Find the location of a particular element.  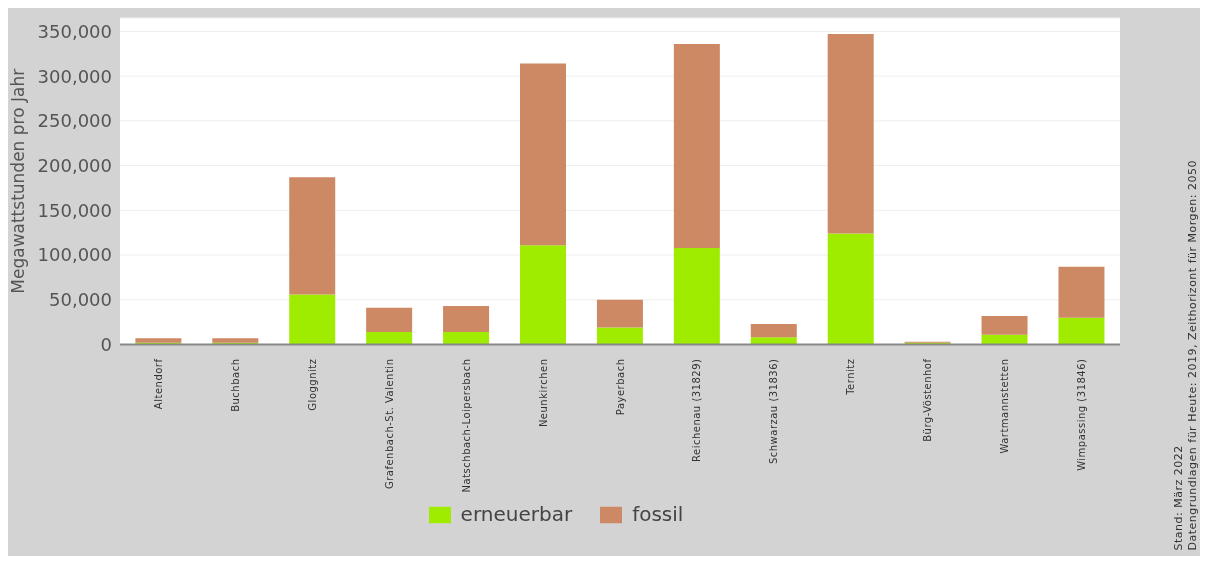

x-tick-label: Buchbach is located at coordinates (235, 385).